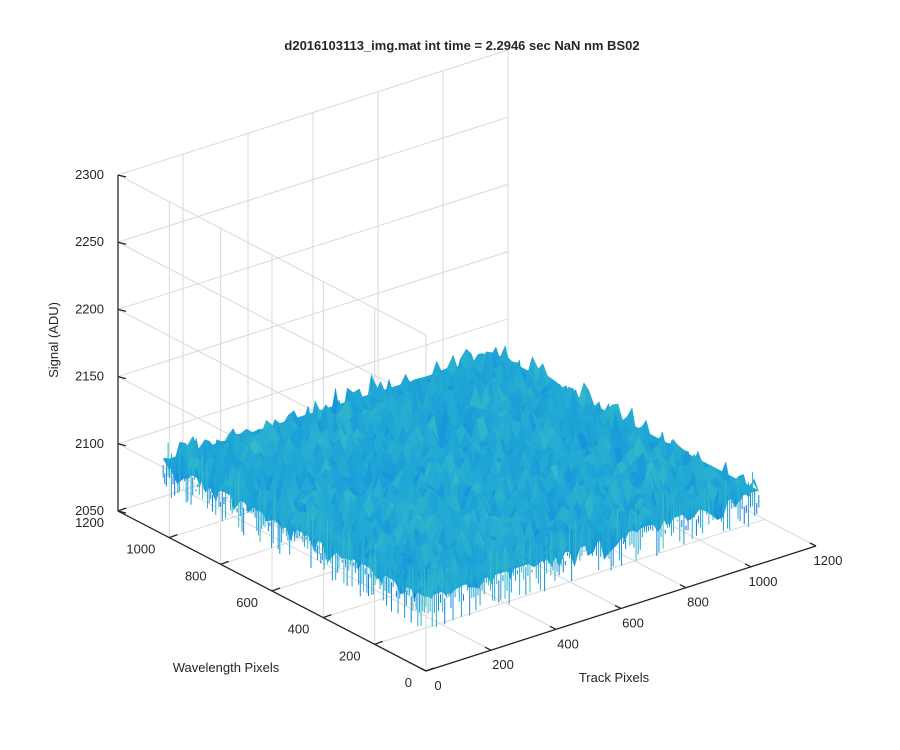  What do you see at coordinates (763, 581) in the screenshot?
I see `x-tick-label: 1000` at bounding box center [763, 581].